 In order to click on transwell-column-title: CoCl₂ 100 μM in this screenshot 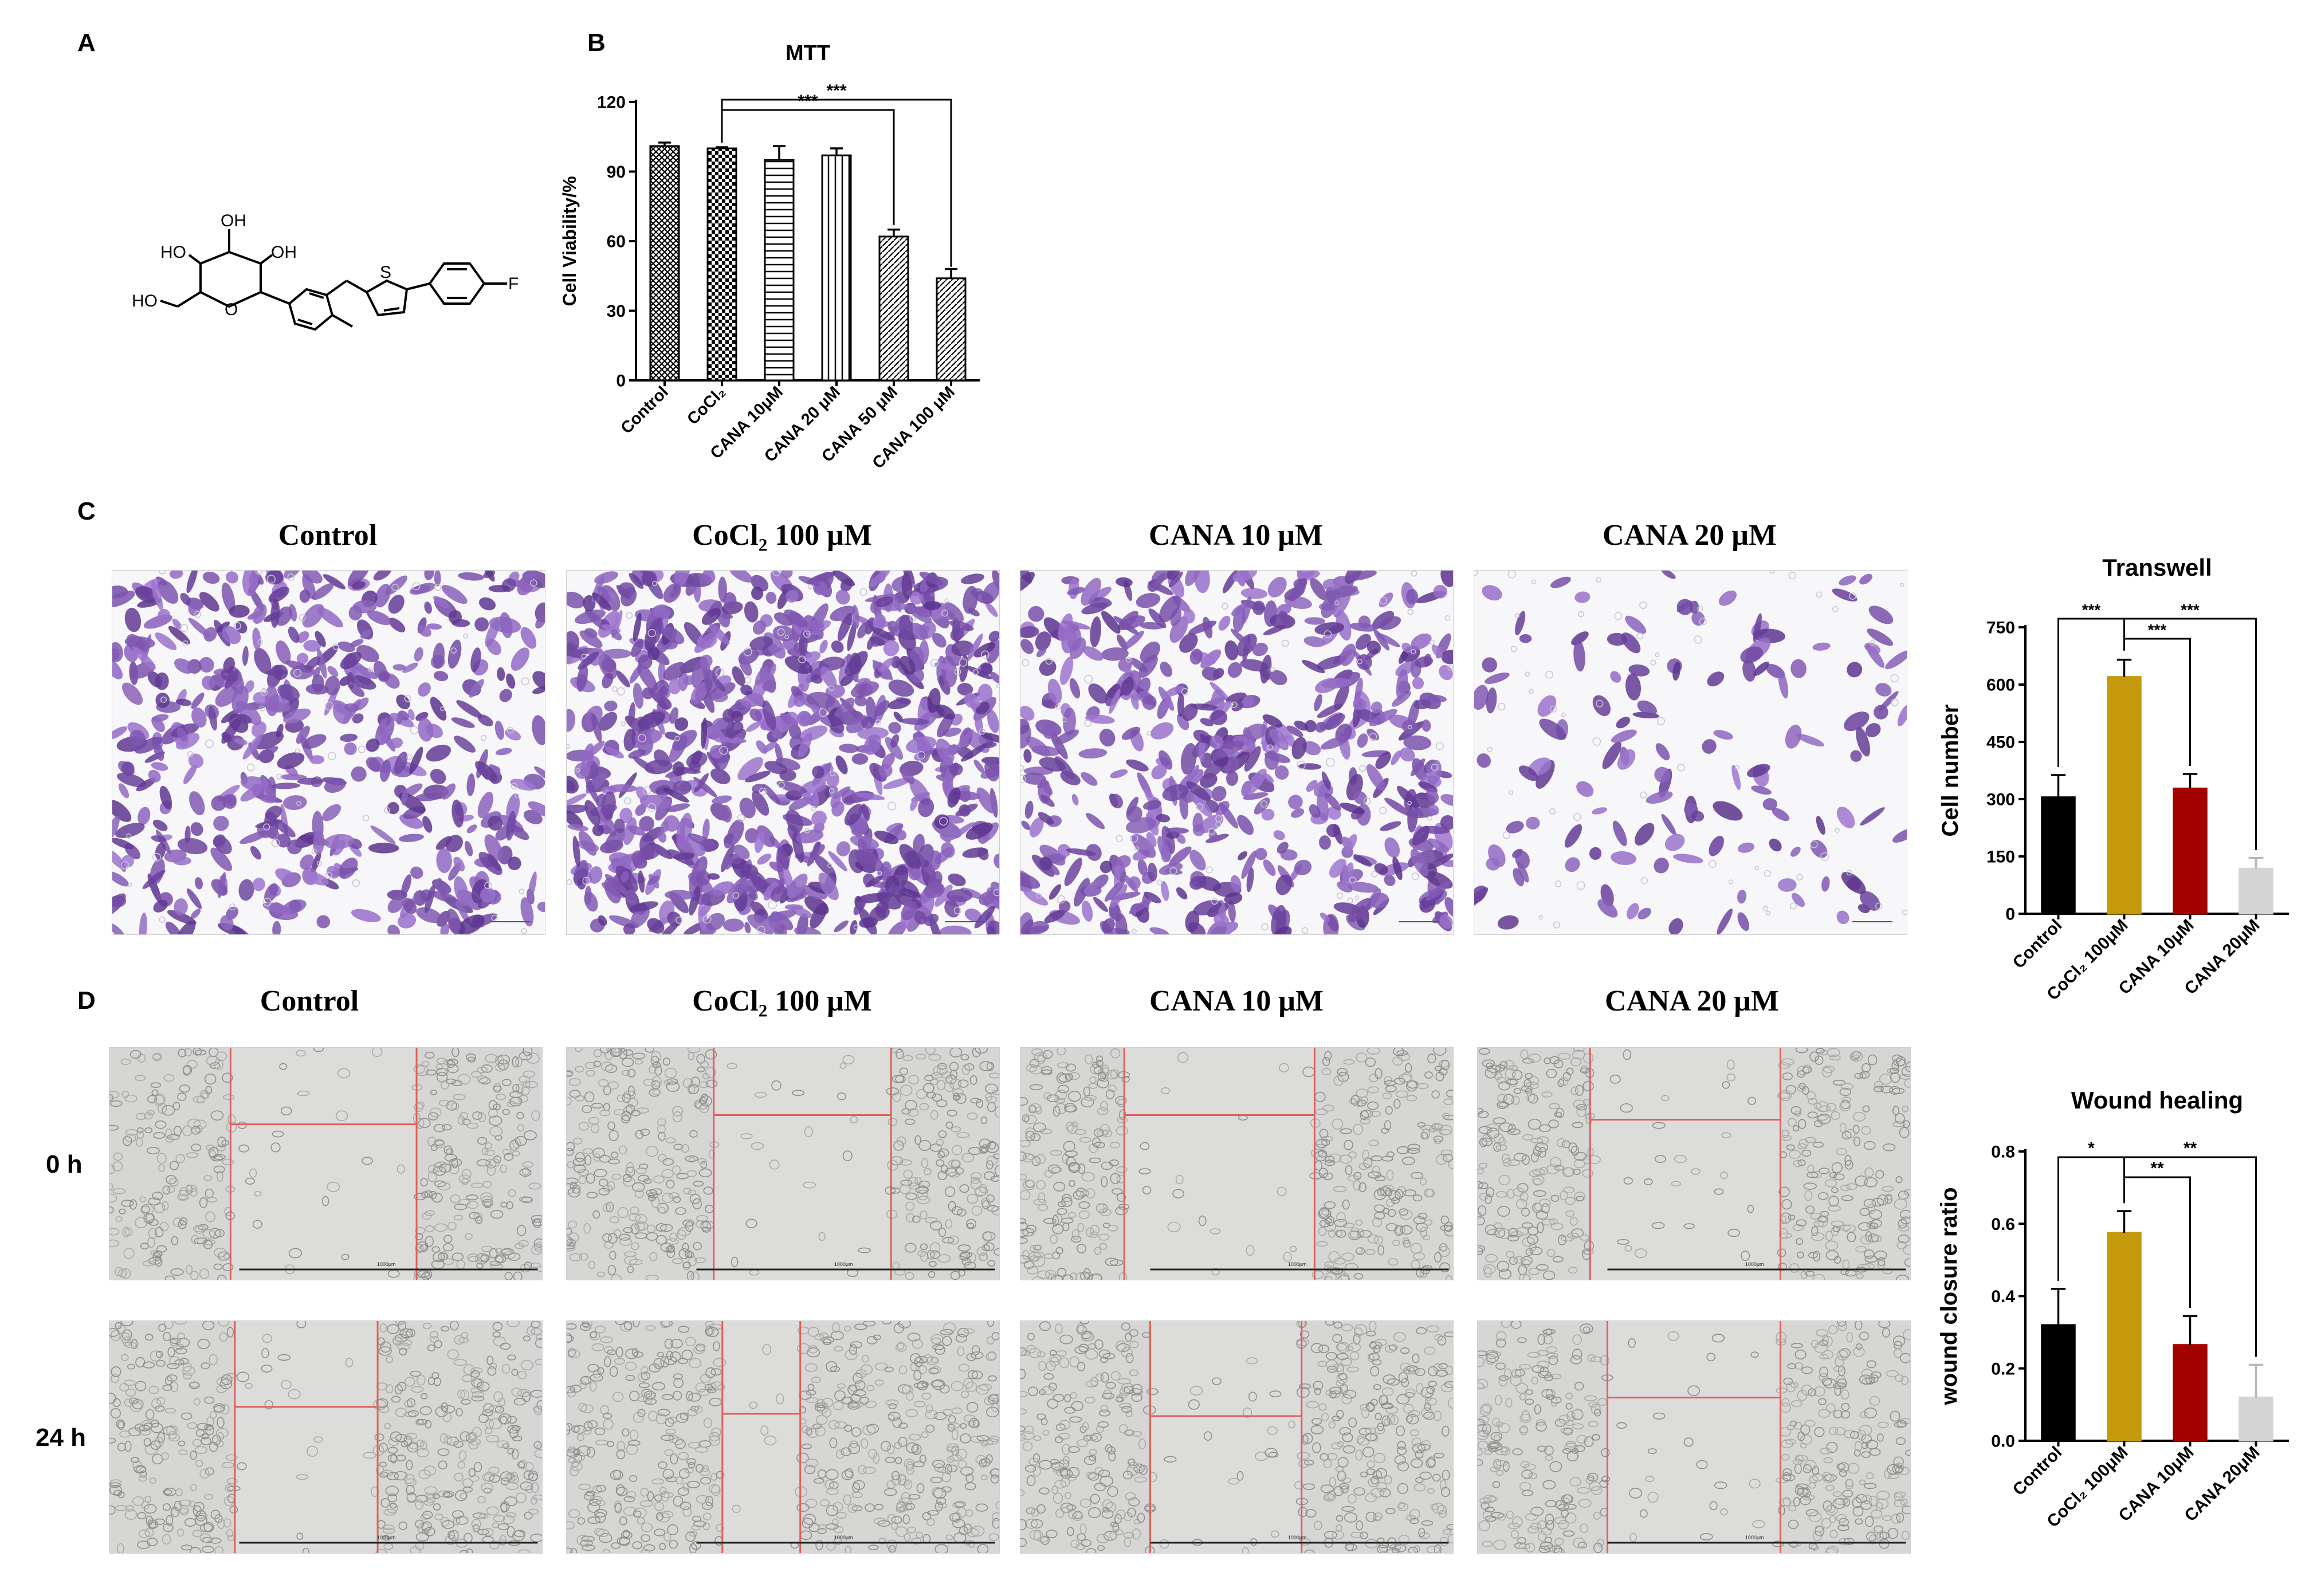, I will do `click(782, 536)`.